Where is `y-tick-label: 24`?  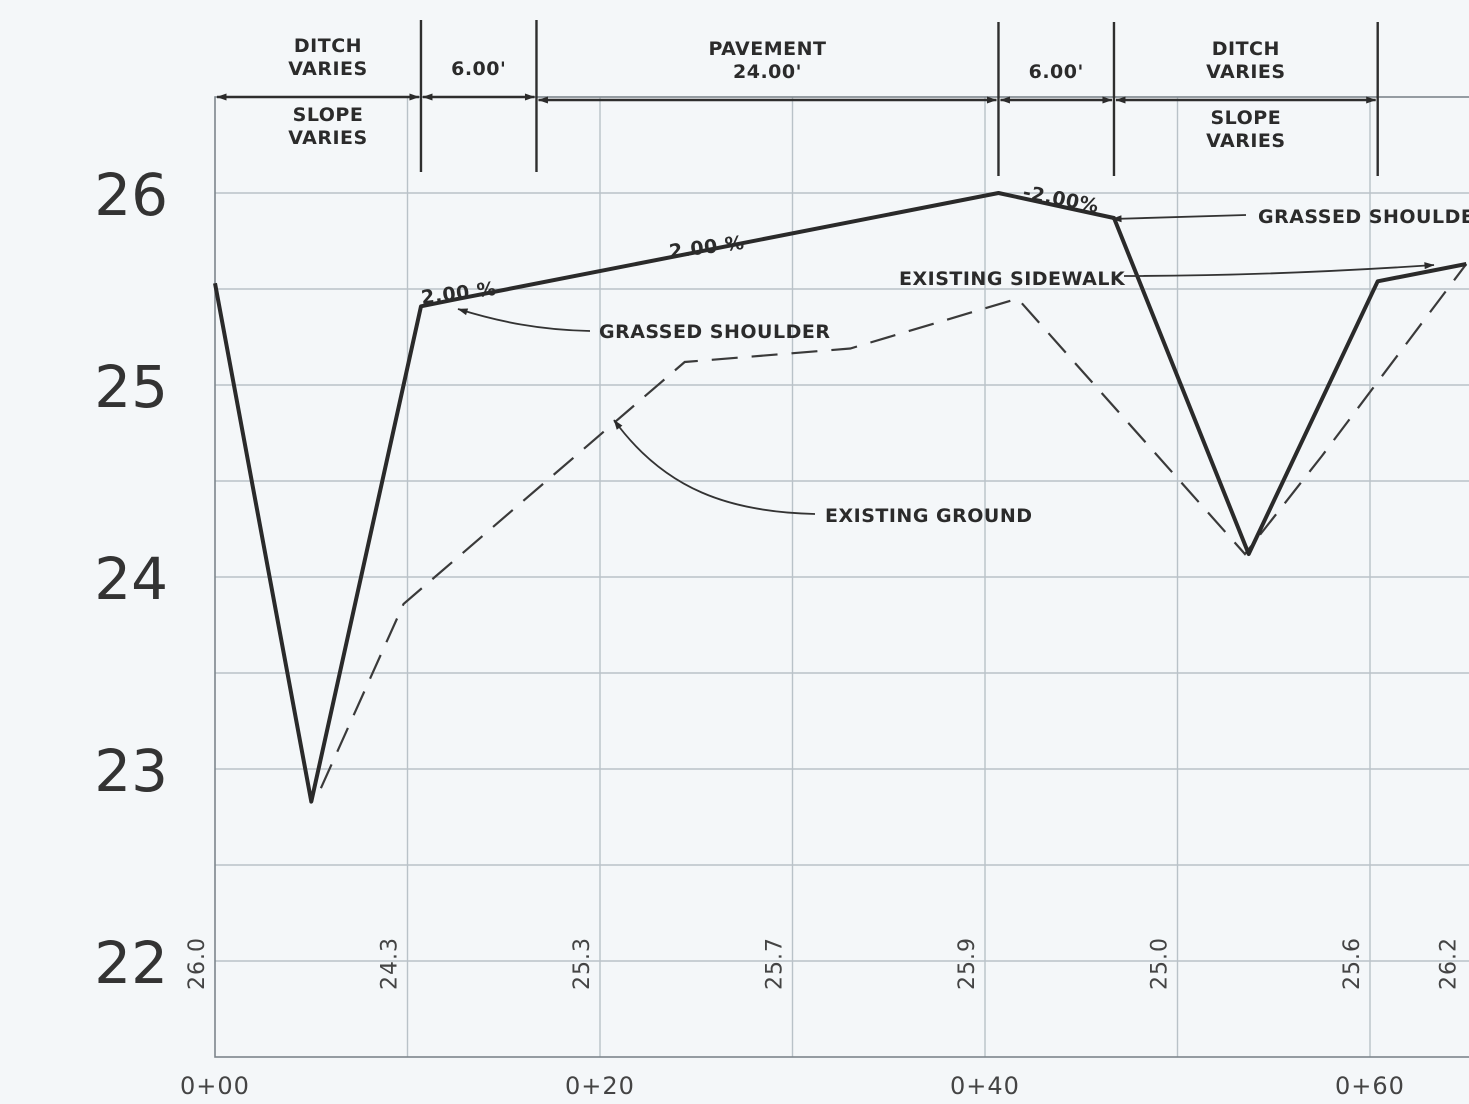 y-tick-label: 24 is located at coordinates (131, 579).